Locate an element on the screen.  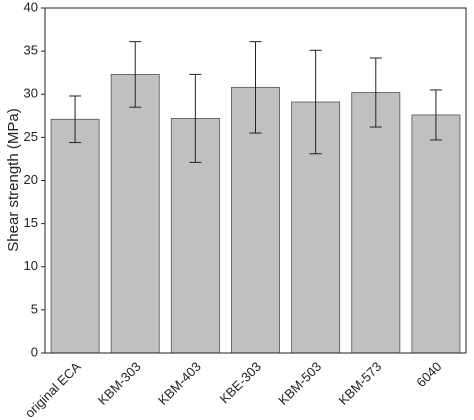
x-tick-label: KBM-503 is located at coordinates (299, 383).